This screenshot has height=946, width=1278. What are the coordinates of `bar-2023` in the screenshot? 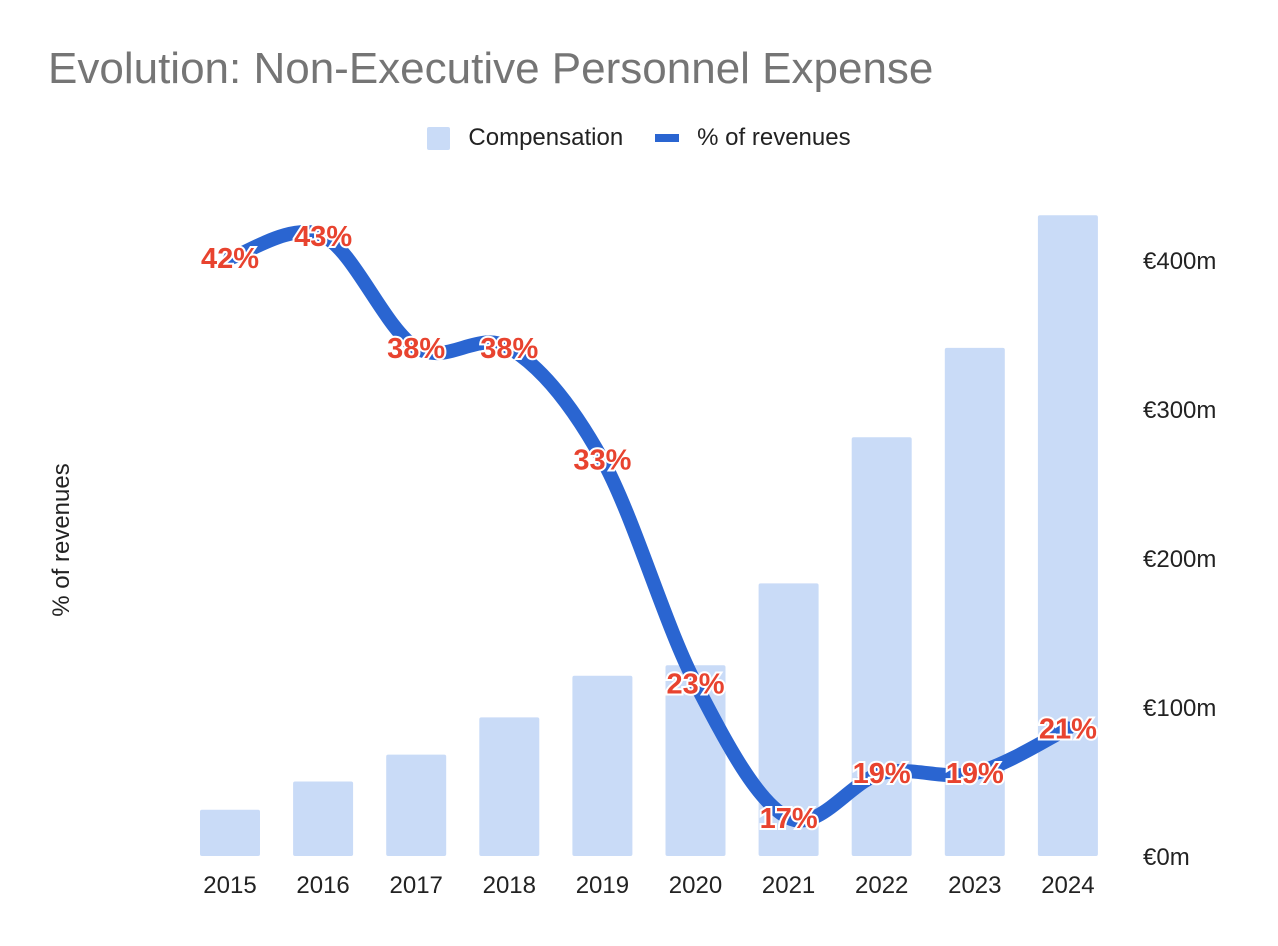 It's located at (974, 601).